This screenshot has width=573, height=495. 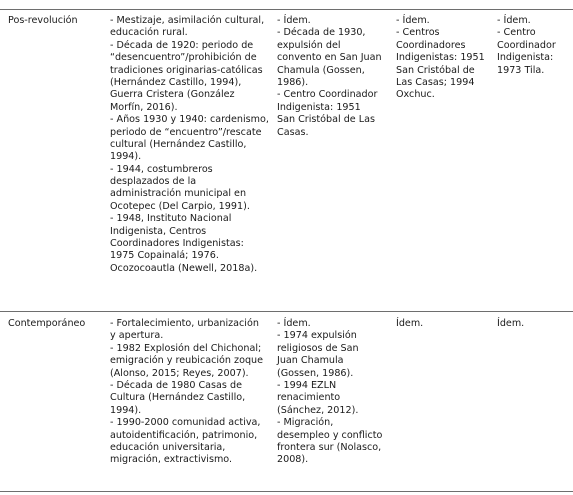 I want to click on cell-line: - Centro, so click(x=516, y=33).